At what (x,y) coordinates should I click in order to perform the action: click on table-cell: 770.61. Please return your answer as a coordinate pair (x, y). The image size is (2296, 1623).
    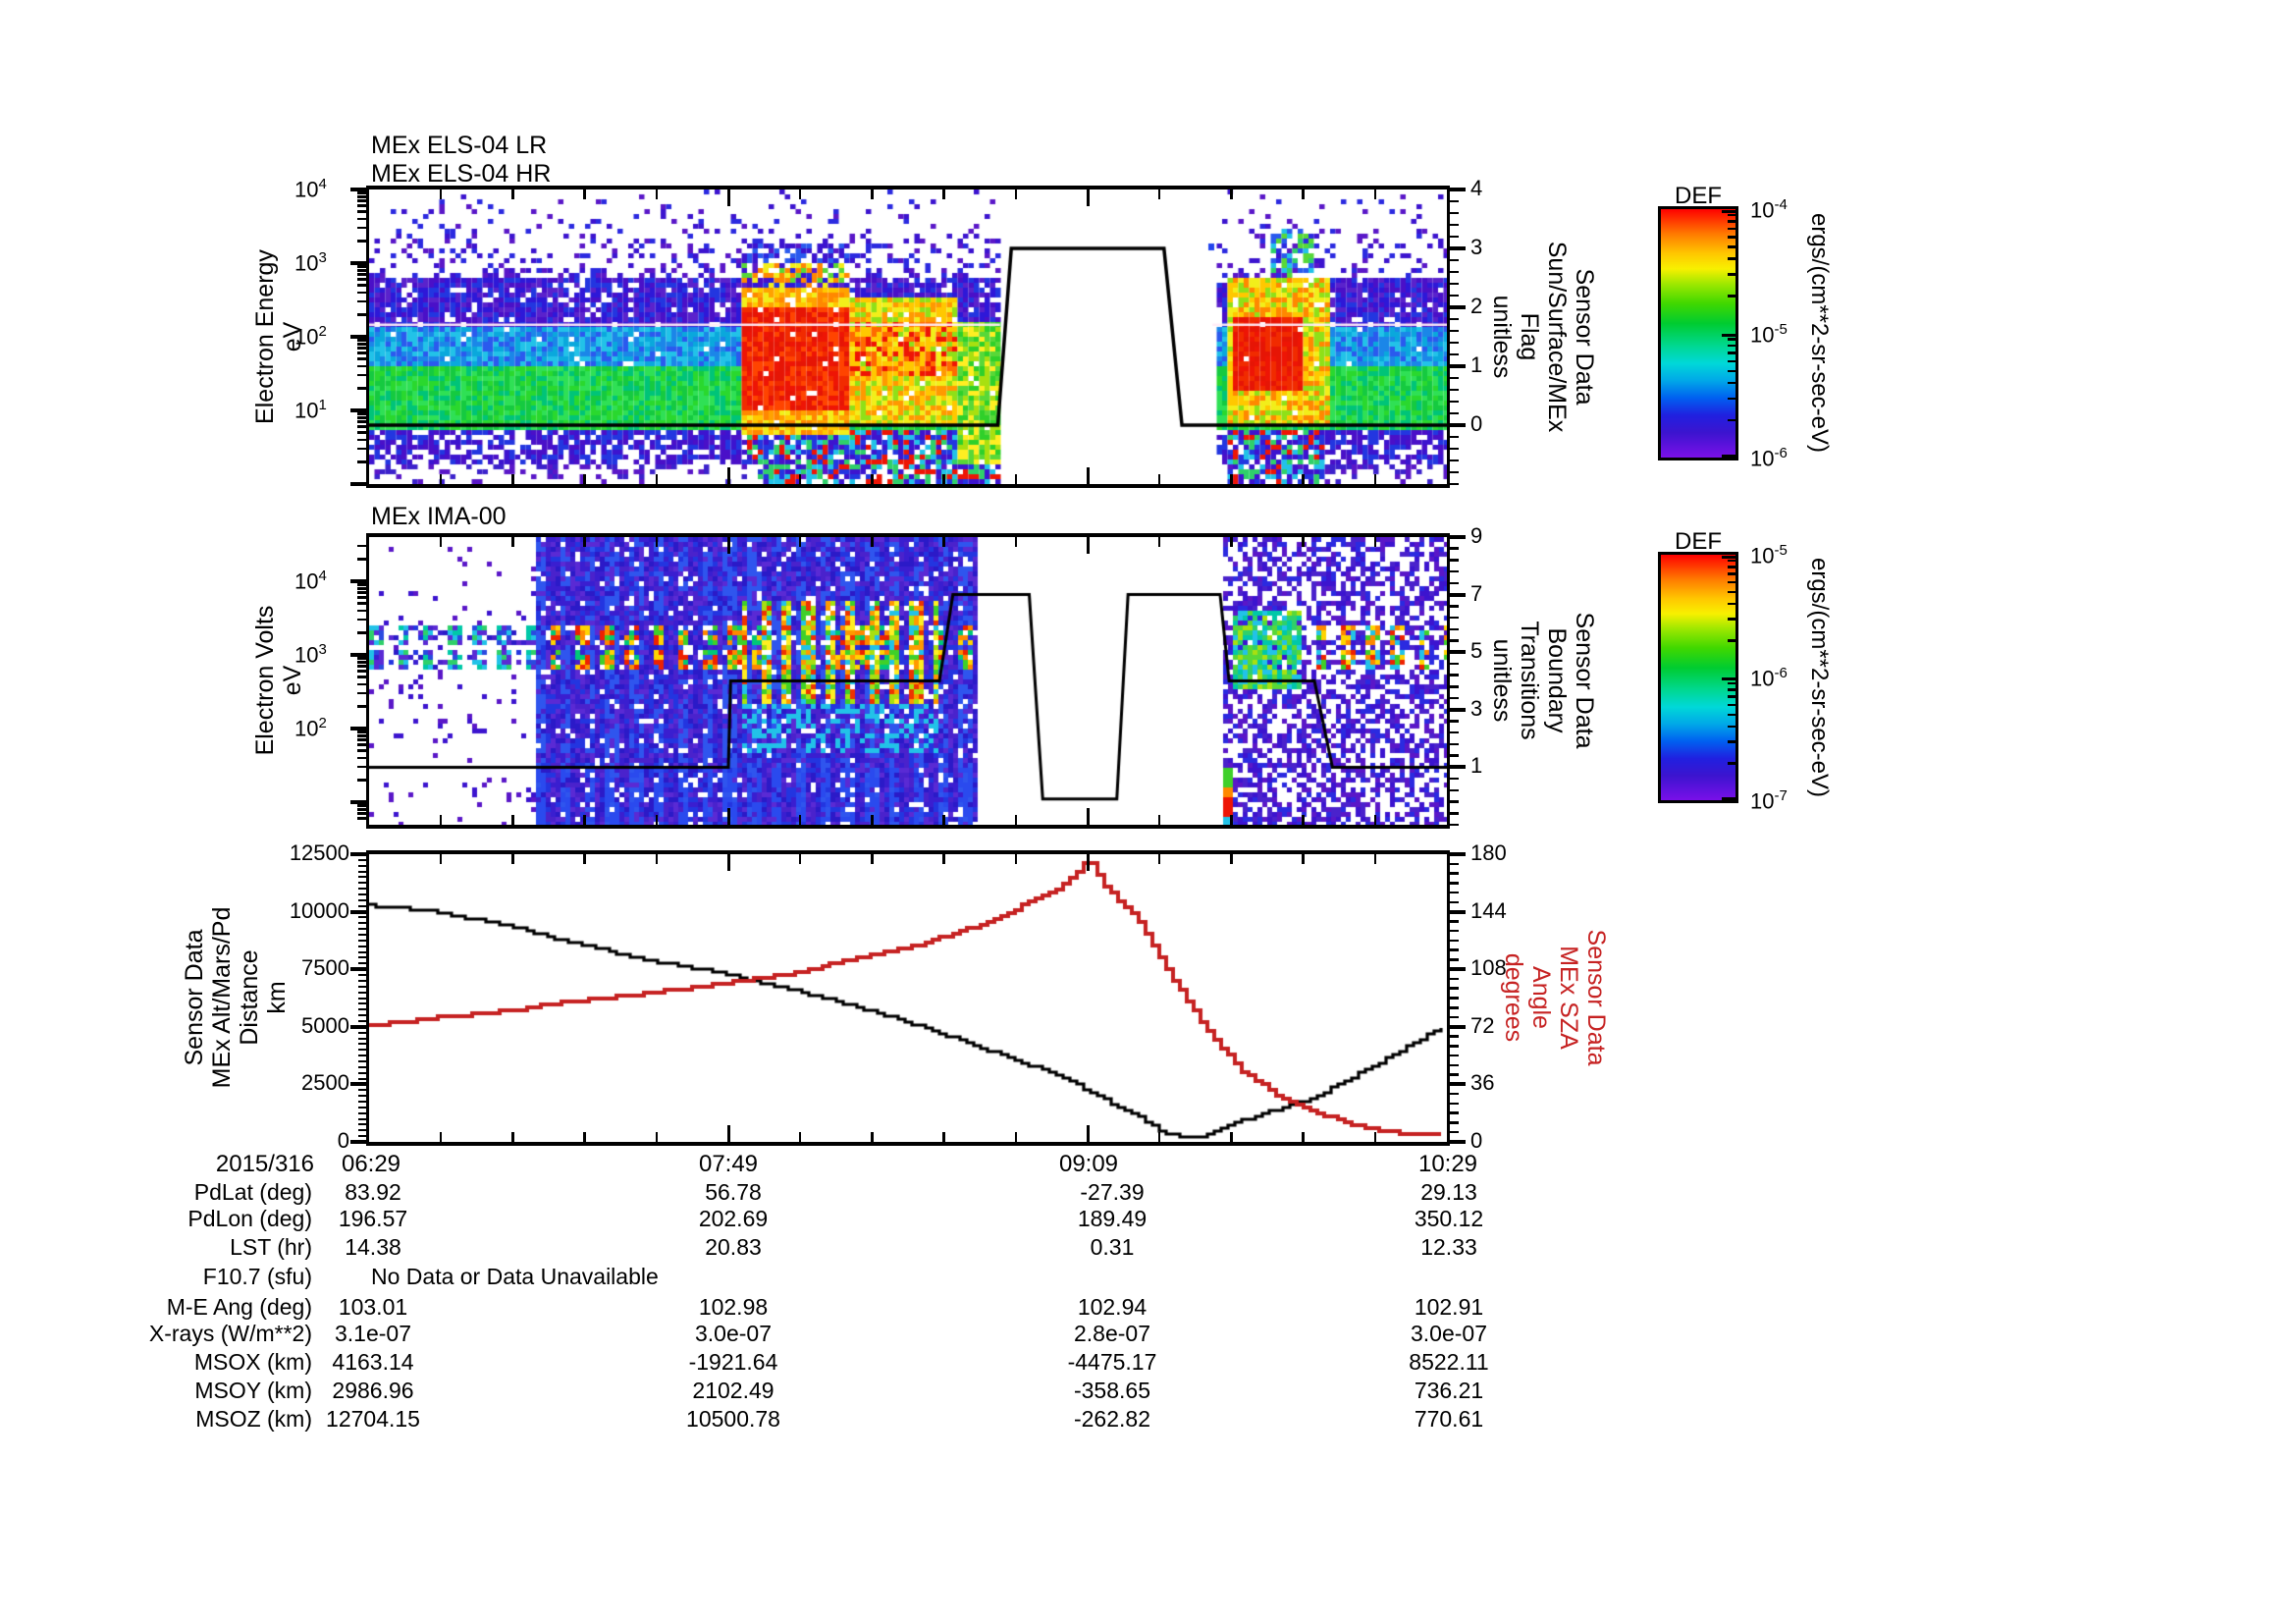
    Looking at the image, I should click on (1449, 1419).